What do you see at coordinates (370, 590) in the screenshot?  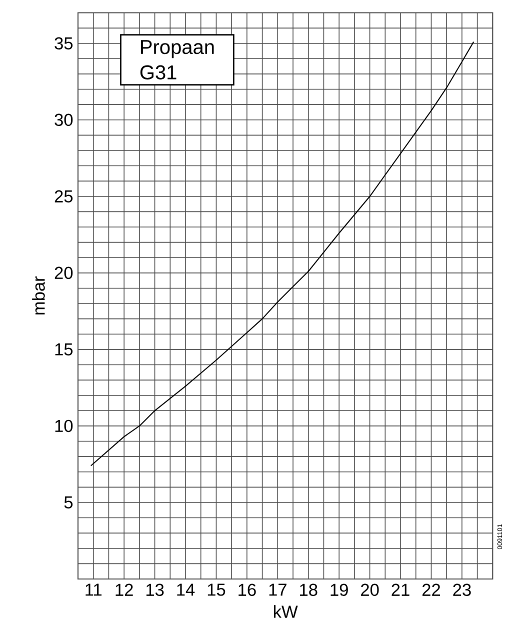 I see `x-tick-label: 20` at bounding box center [370, 590].